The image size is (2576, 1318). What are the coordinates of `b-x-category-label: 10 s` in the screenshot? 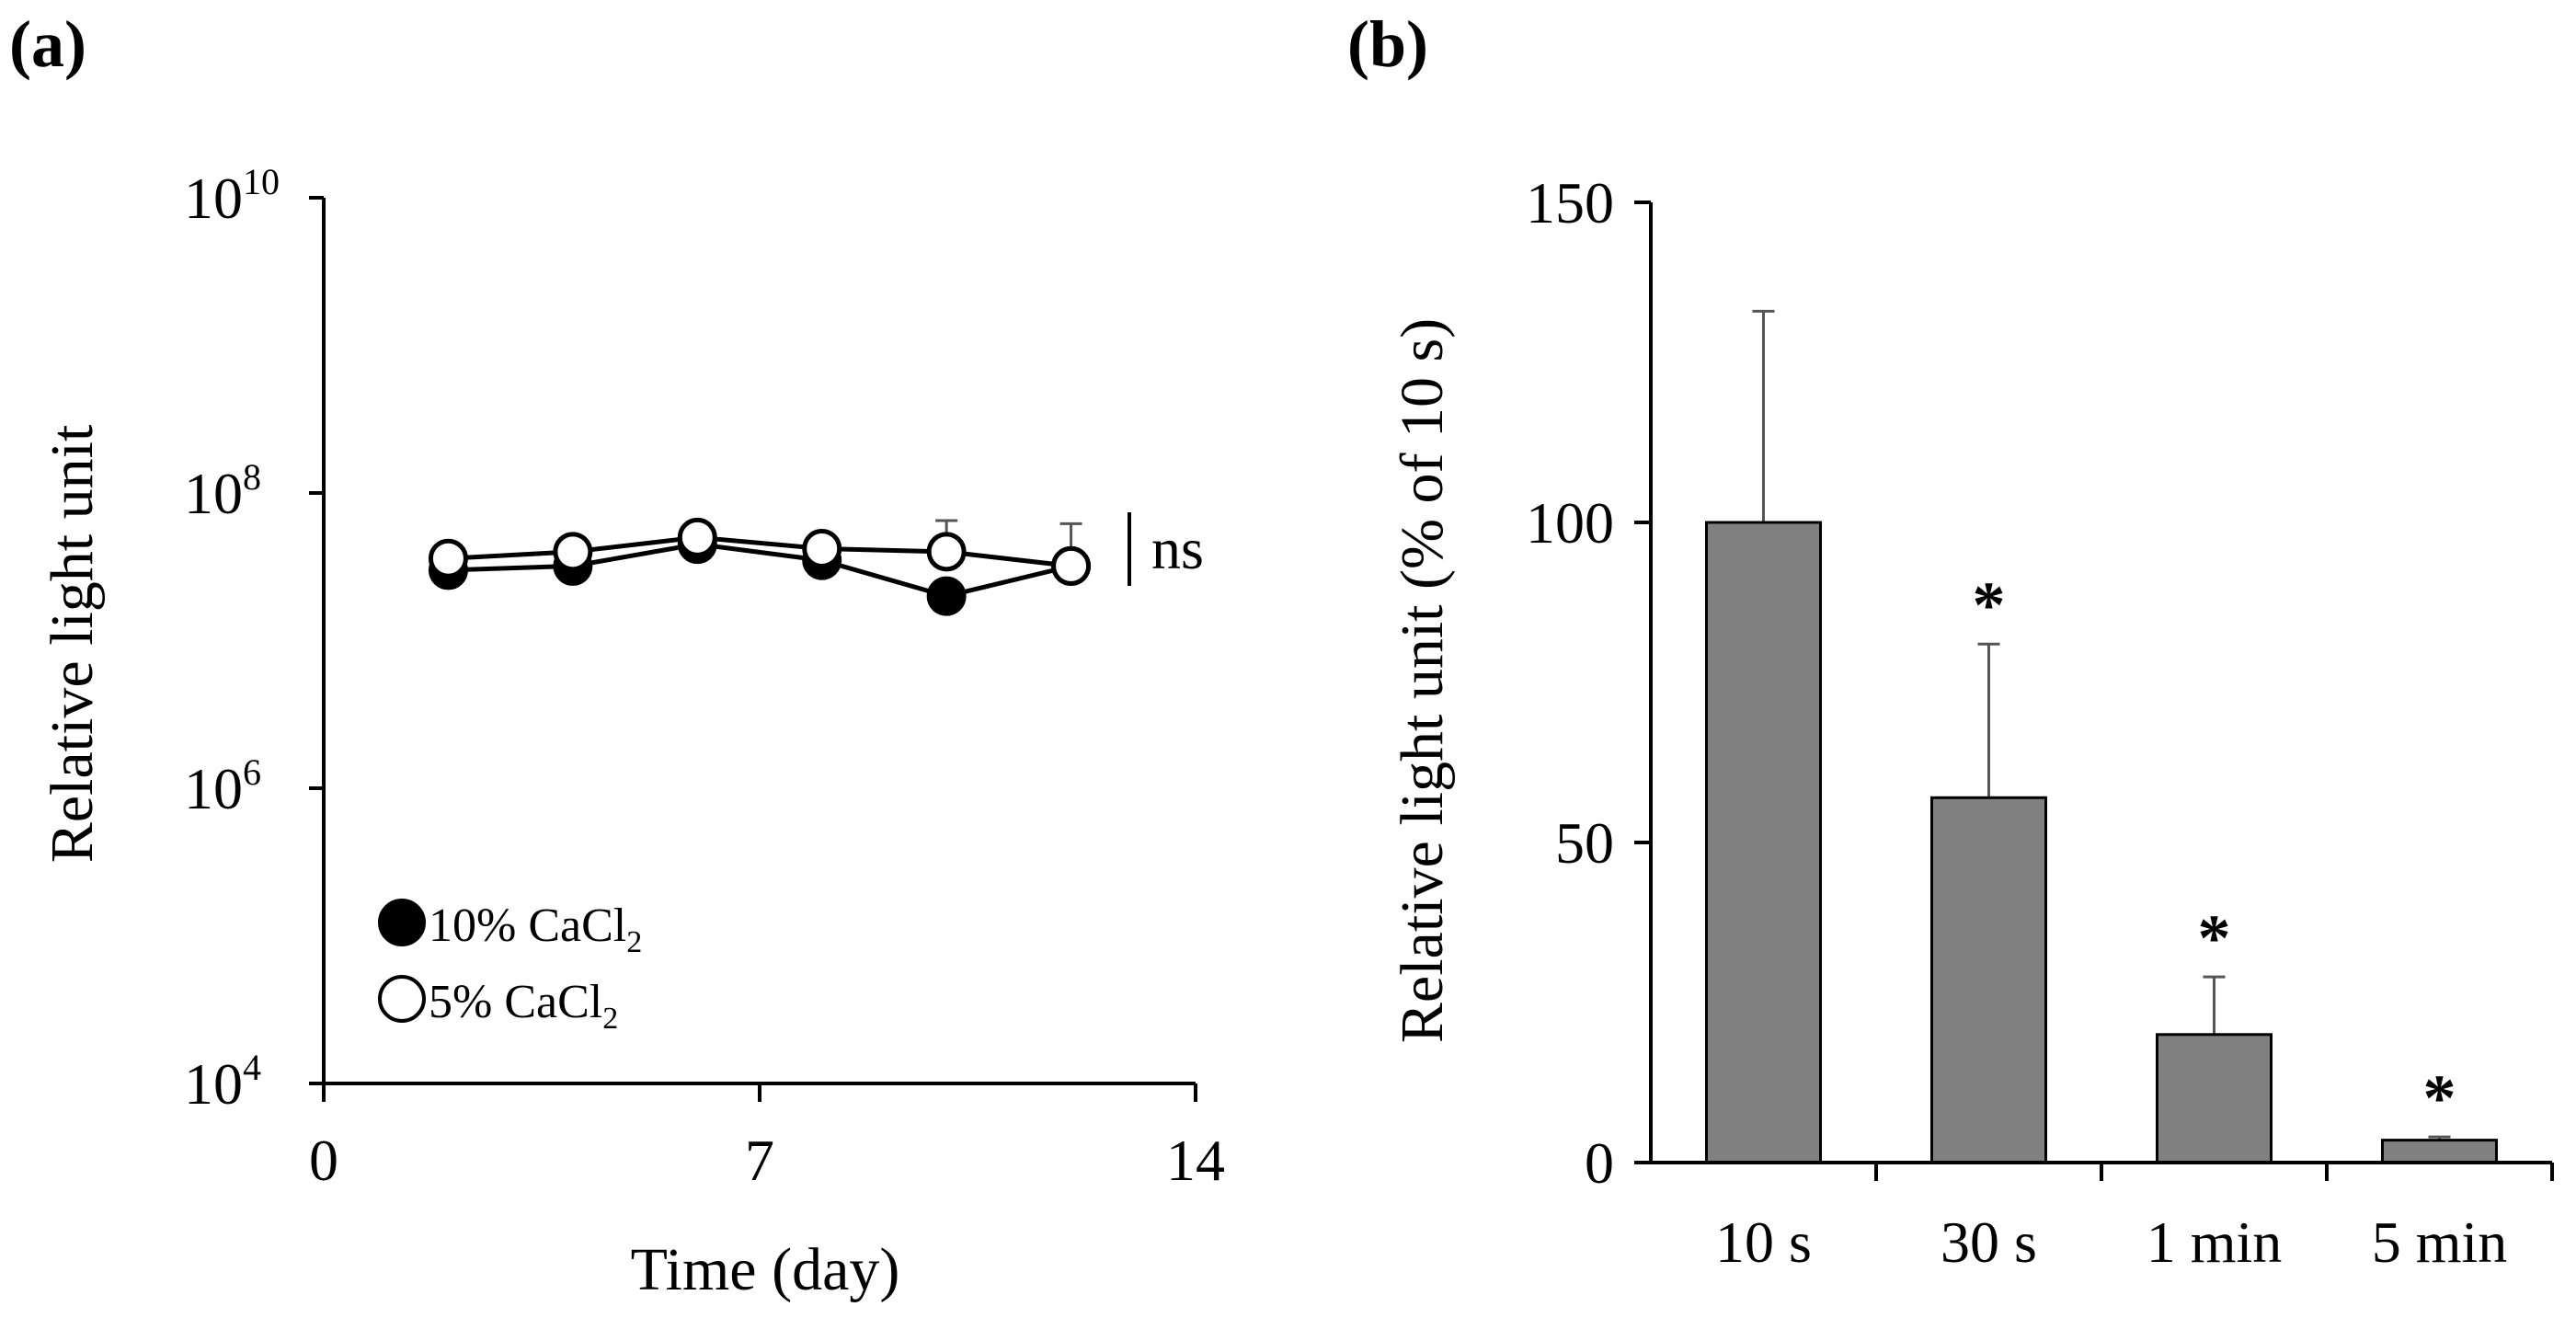 It's located at (1764, 1242).